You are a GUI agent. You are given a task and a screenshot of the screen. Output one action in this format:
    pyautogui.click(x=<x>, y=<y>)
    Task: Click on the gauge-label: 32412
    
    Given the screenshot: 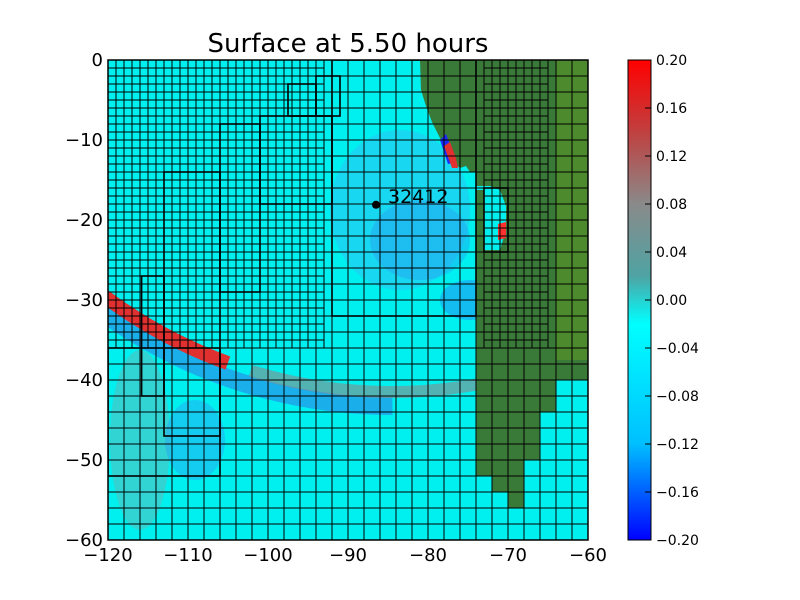 What is the action you would take?
    pyautogui.click(x=418, y=197)
    